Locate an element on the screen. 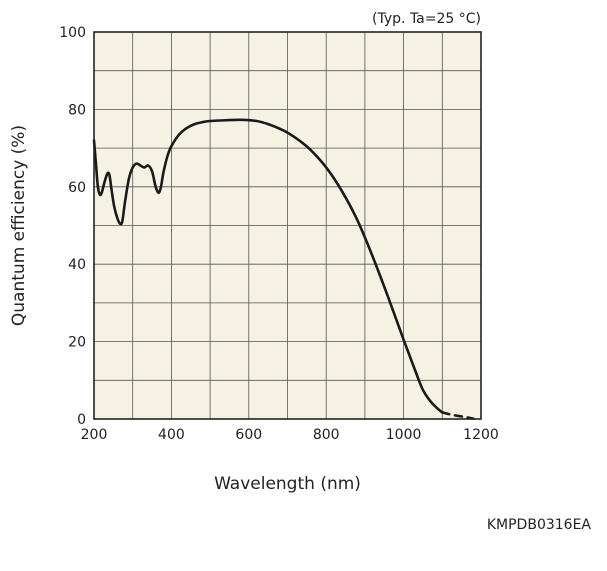 The height and width of the screenshot is (571, 607). qe-curve-dashed is located at coordinates (458, 415).